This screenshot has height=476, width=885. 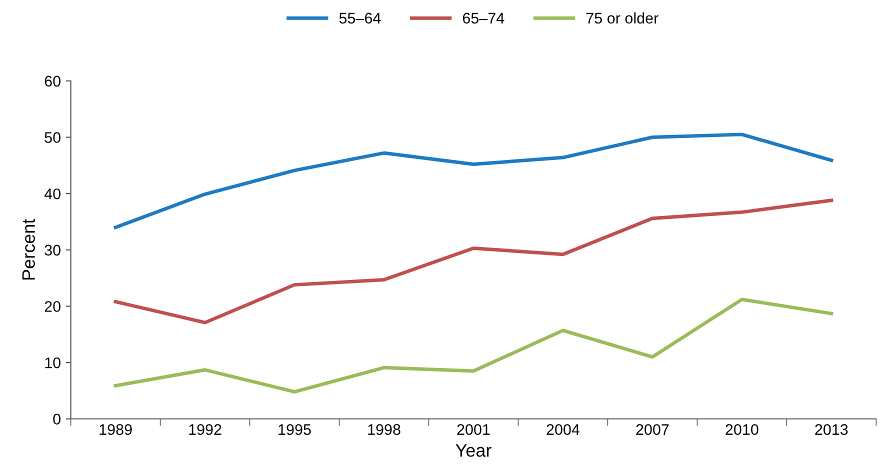 I want to click on legend-label: 75 or older, so click(x=622, y=18).